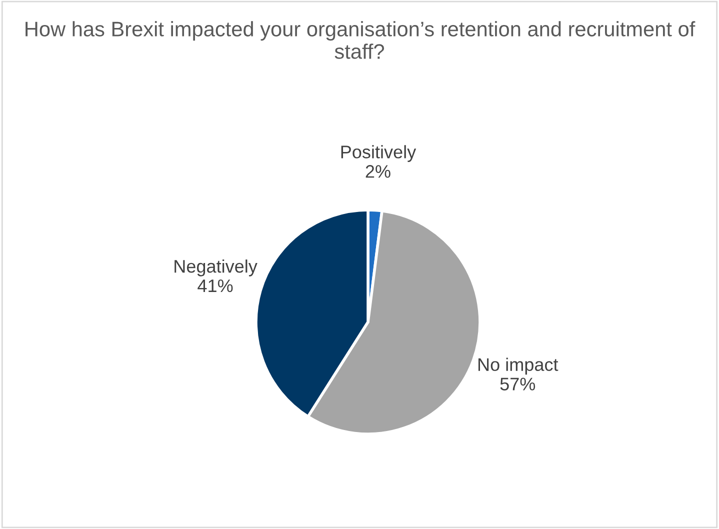  What do you see at coordinates (518, 366) in the screenshot?
I see `slice-label: No impact` at bounding box center [518, 366].